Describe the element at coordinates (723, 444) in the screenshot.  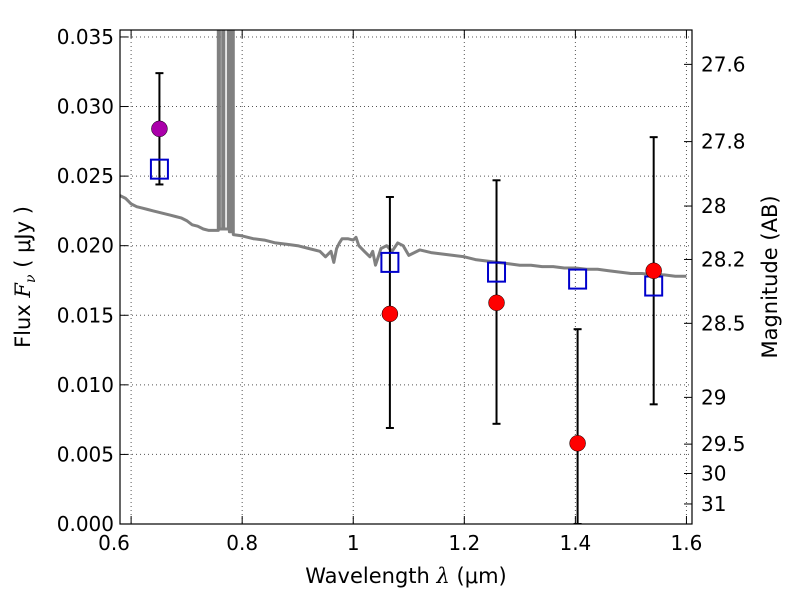
I see `y2-tick-label: 29.5` at that location.